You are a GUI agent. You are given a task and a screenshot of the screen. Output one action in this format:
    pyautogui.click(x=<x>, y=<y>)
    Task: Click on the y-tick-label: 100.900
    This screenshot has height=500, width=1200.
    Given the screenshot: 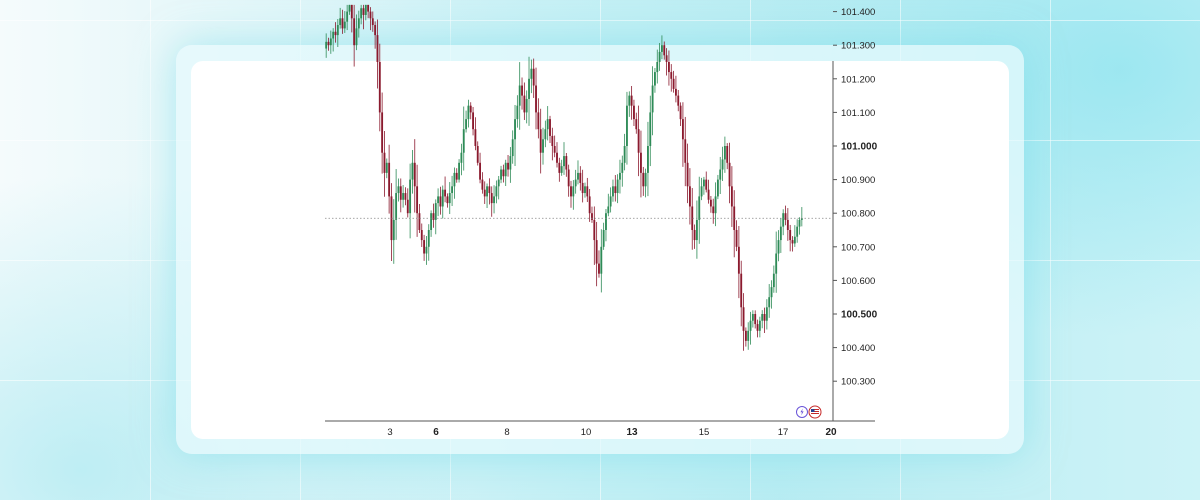 What is the action you would take?
    pyautogui.click(x=858, y=180)
    